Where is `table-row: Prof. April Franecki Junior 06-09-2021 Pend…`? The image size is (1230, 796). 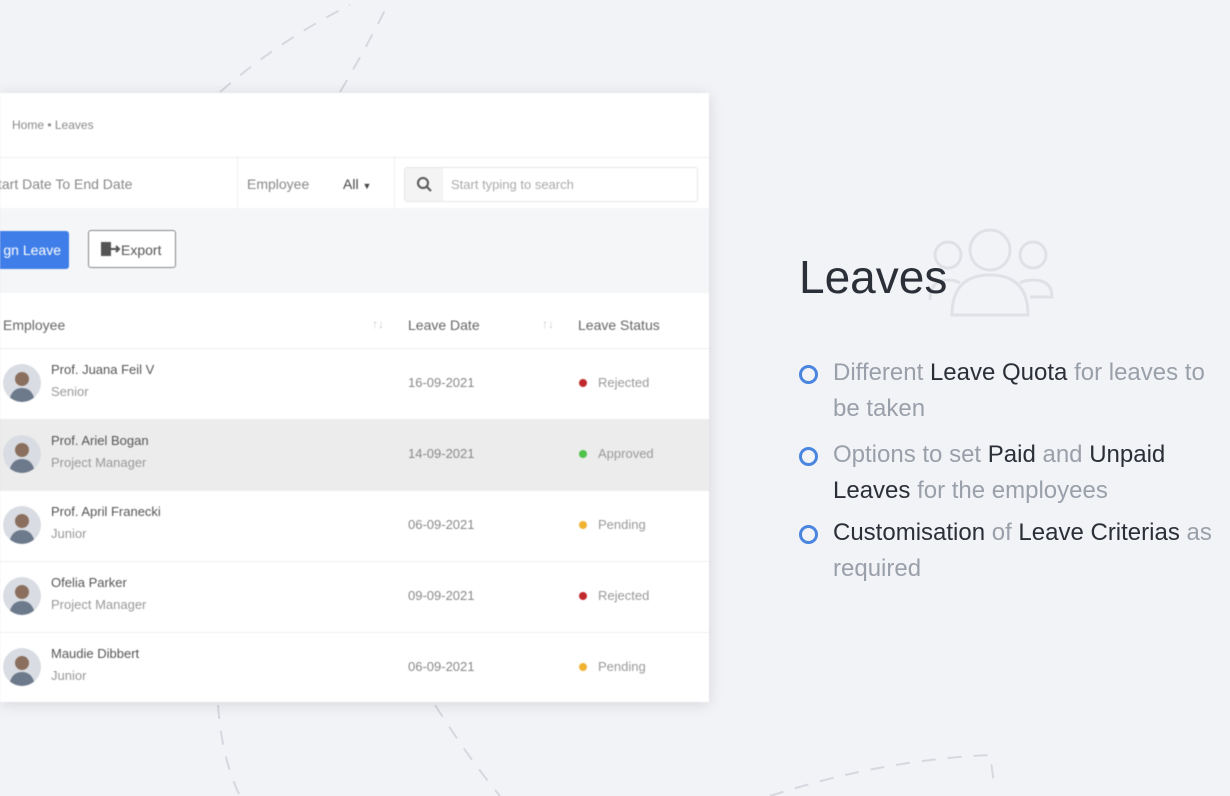
table-row: Prof. April Franecki Junior 06-09-2021 Pend… is located at coordinates (354, 526).